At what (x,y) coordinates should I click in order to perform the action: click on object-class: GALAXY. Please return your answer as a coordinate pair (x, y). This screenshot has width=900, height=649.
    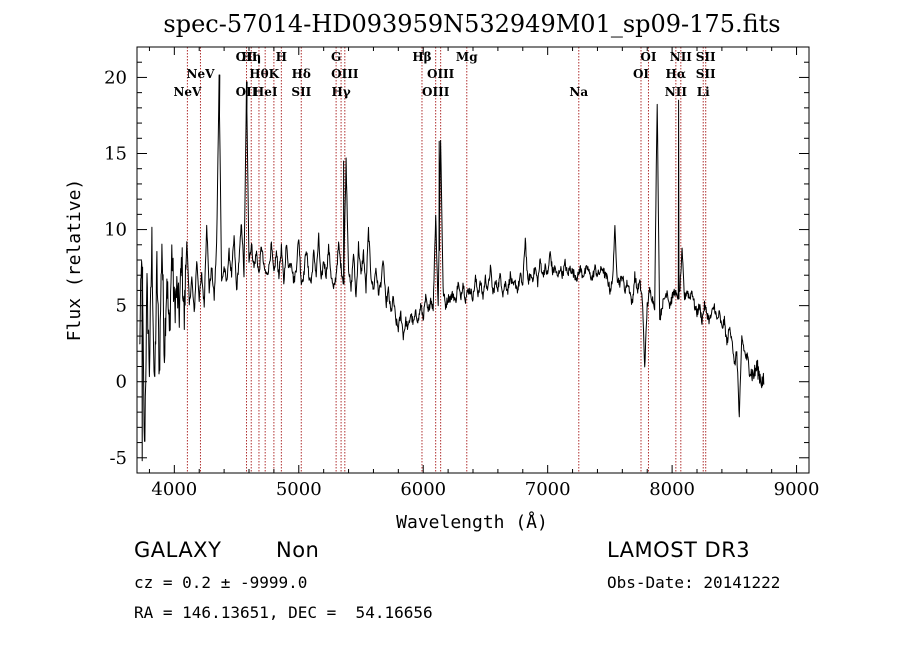
    Looking at the image, I should click on (178, 550).